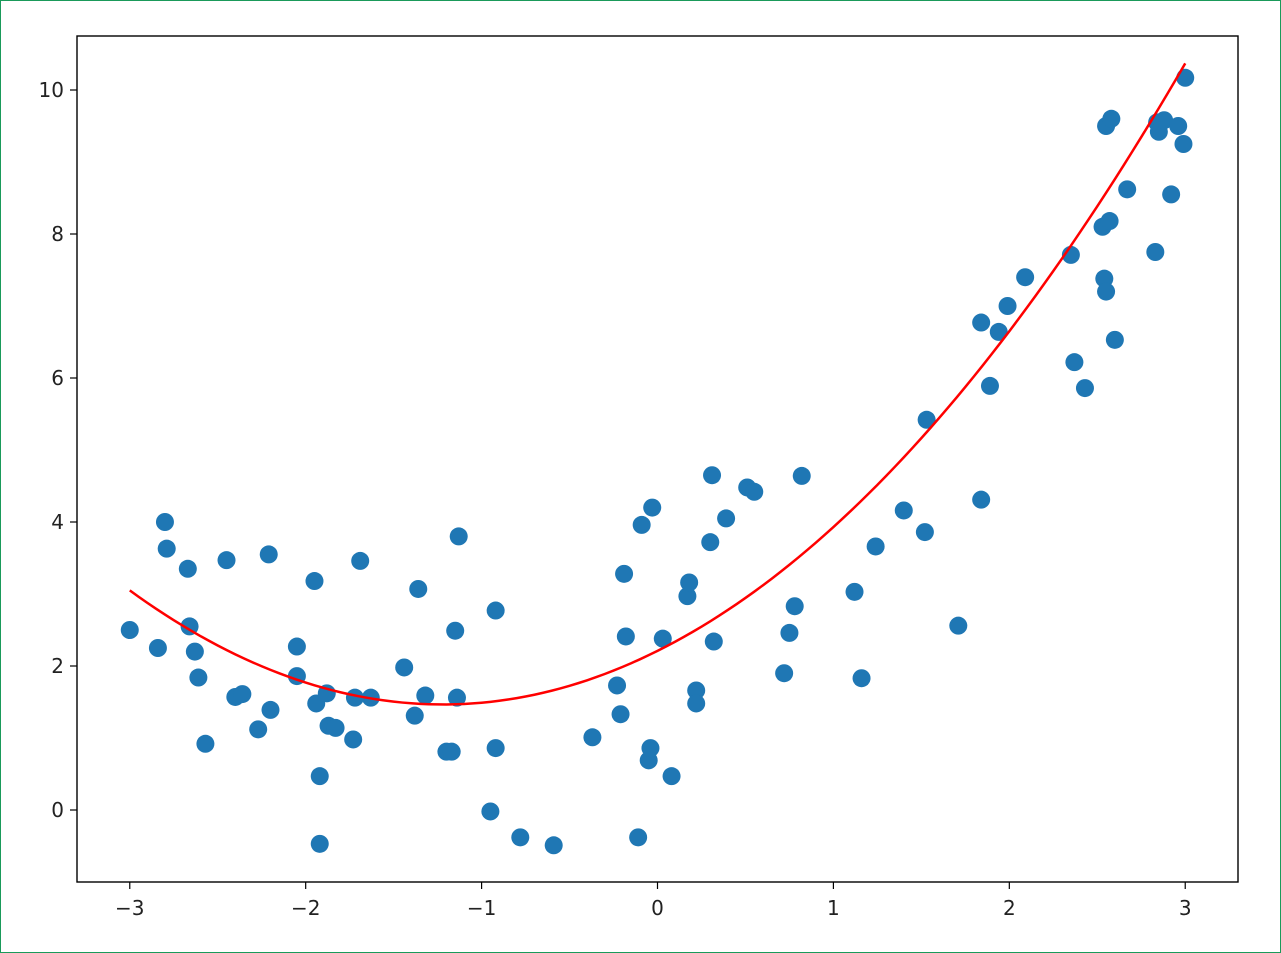 The image size is (1281, 953). What do you see at coordinates (657, 908) in the screenshot?
I see `x-tick-label: 0` at bounding box center [657, 908].